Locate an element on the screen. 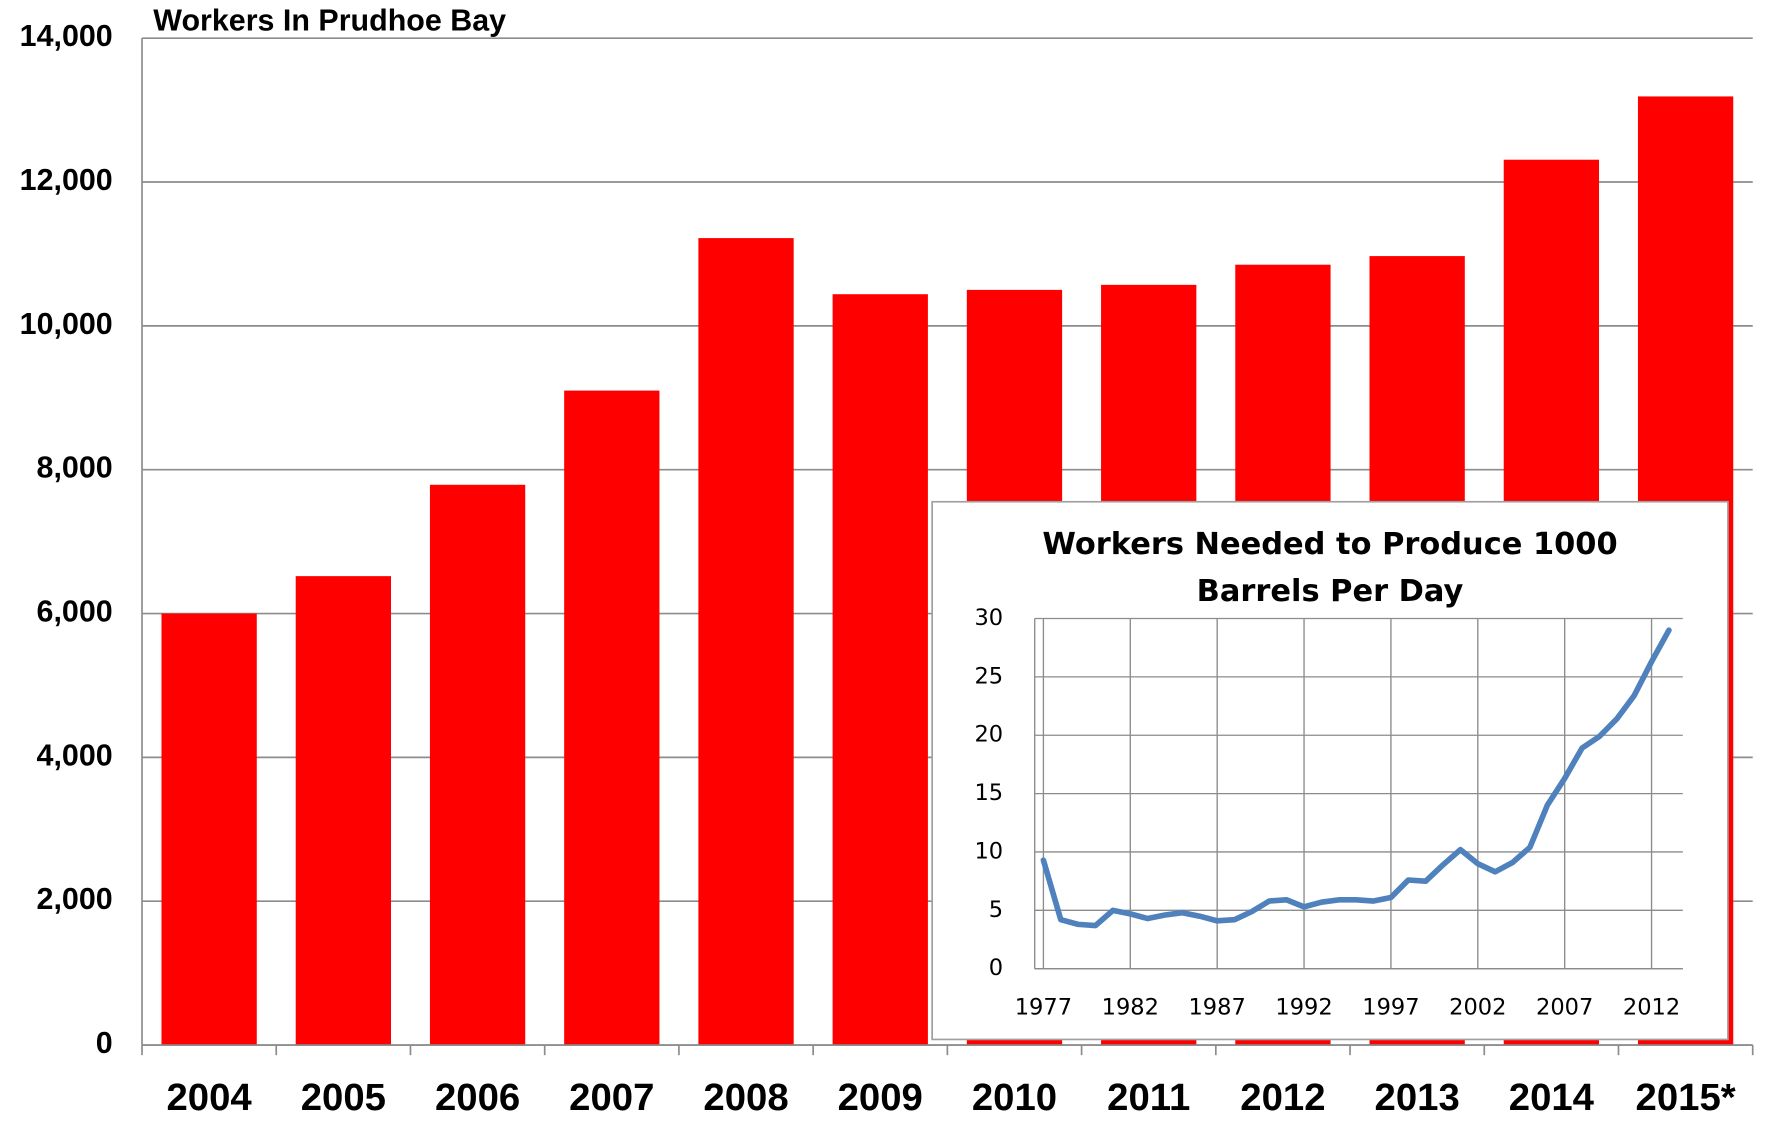 This screenshot has width=1773, height=1132. y-tick-label: 30 is located at coordinates (988, 618).